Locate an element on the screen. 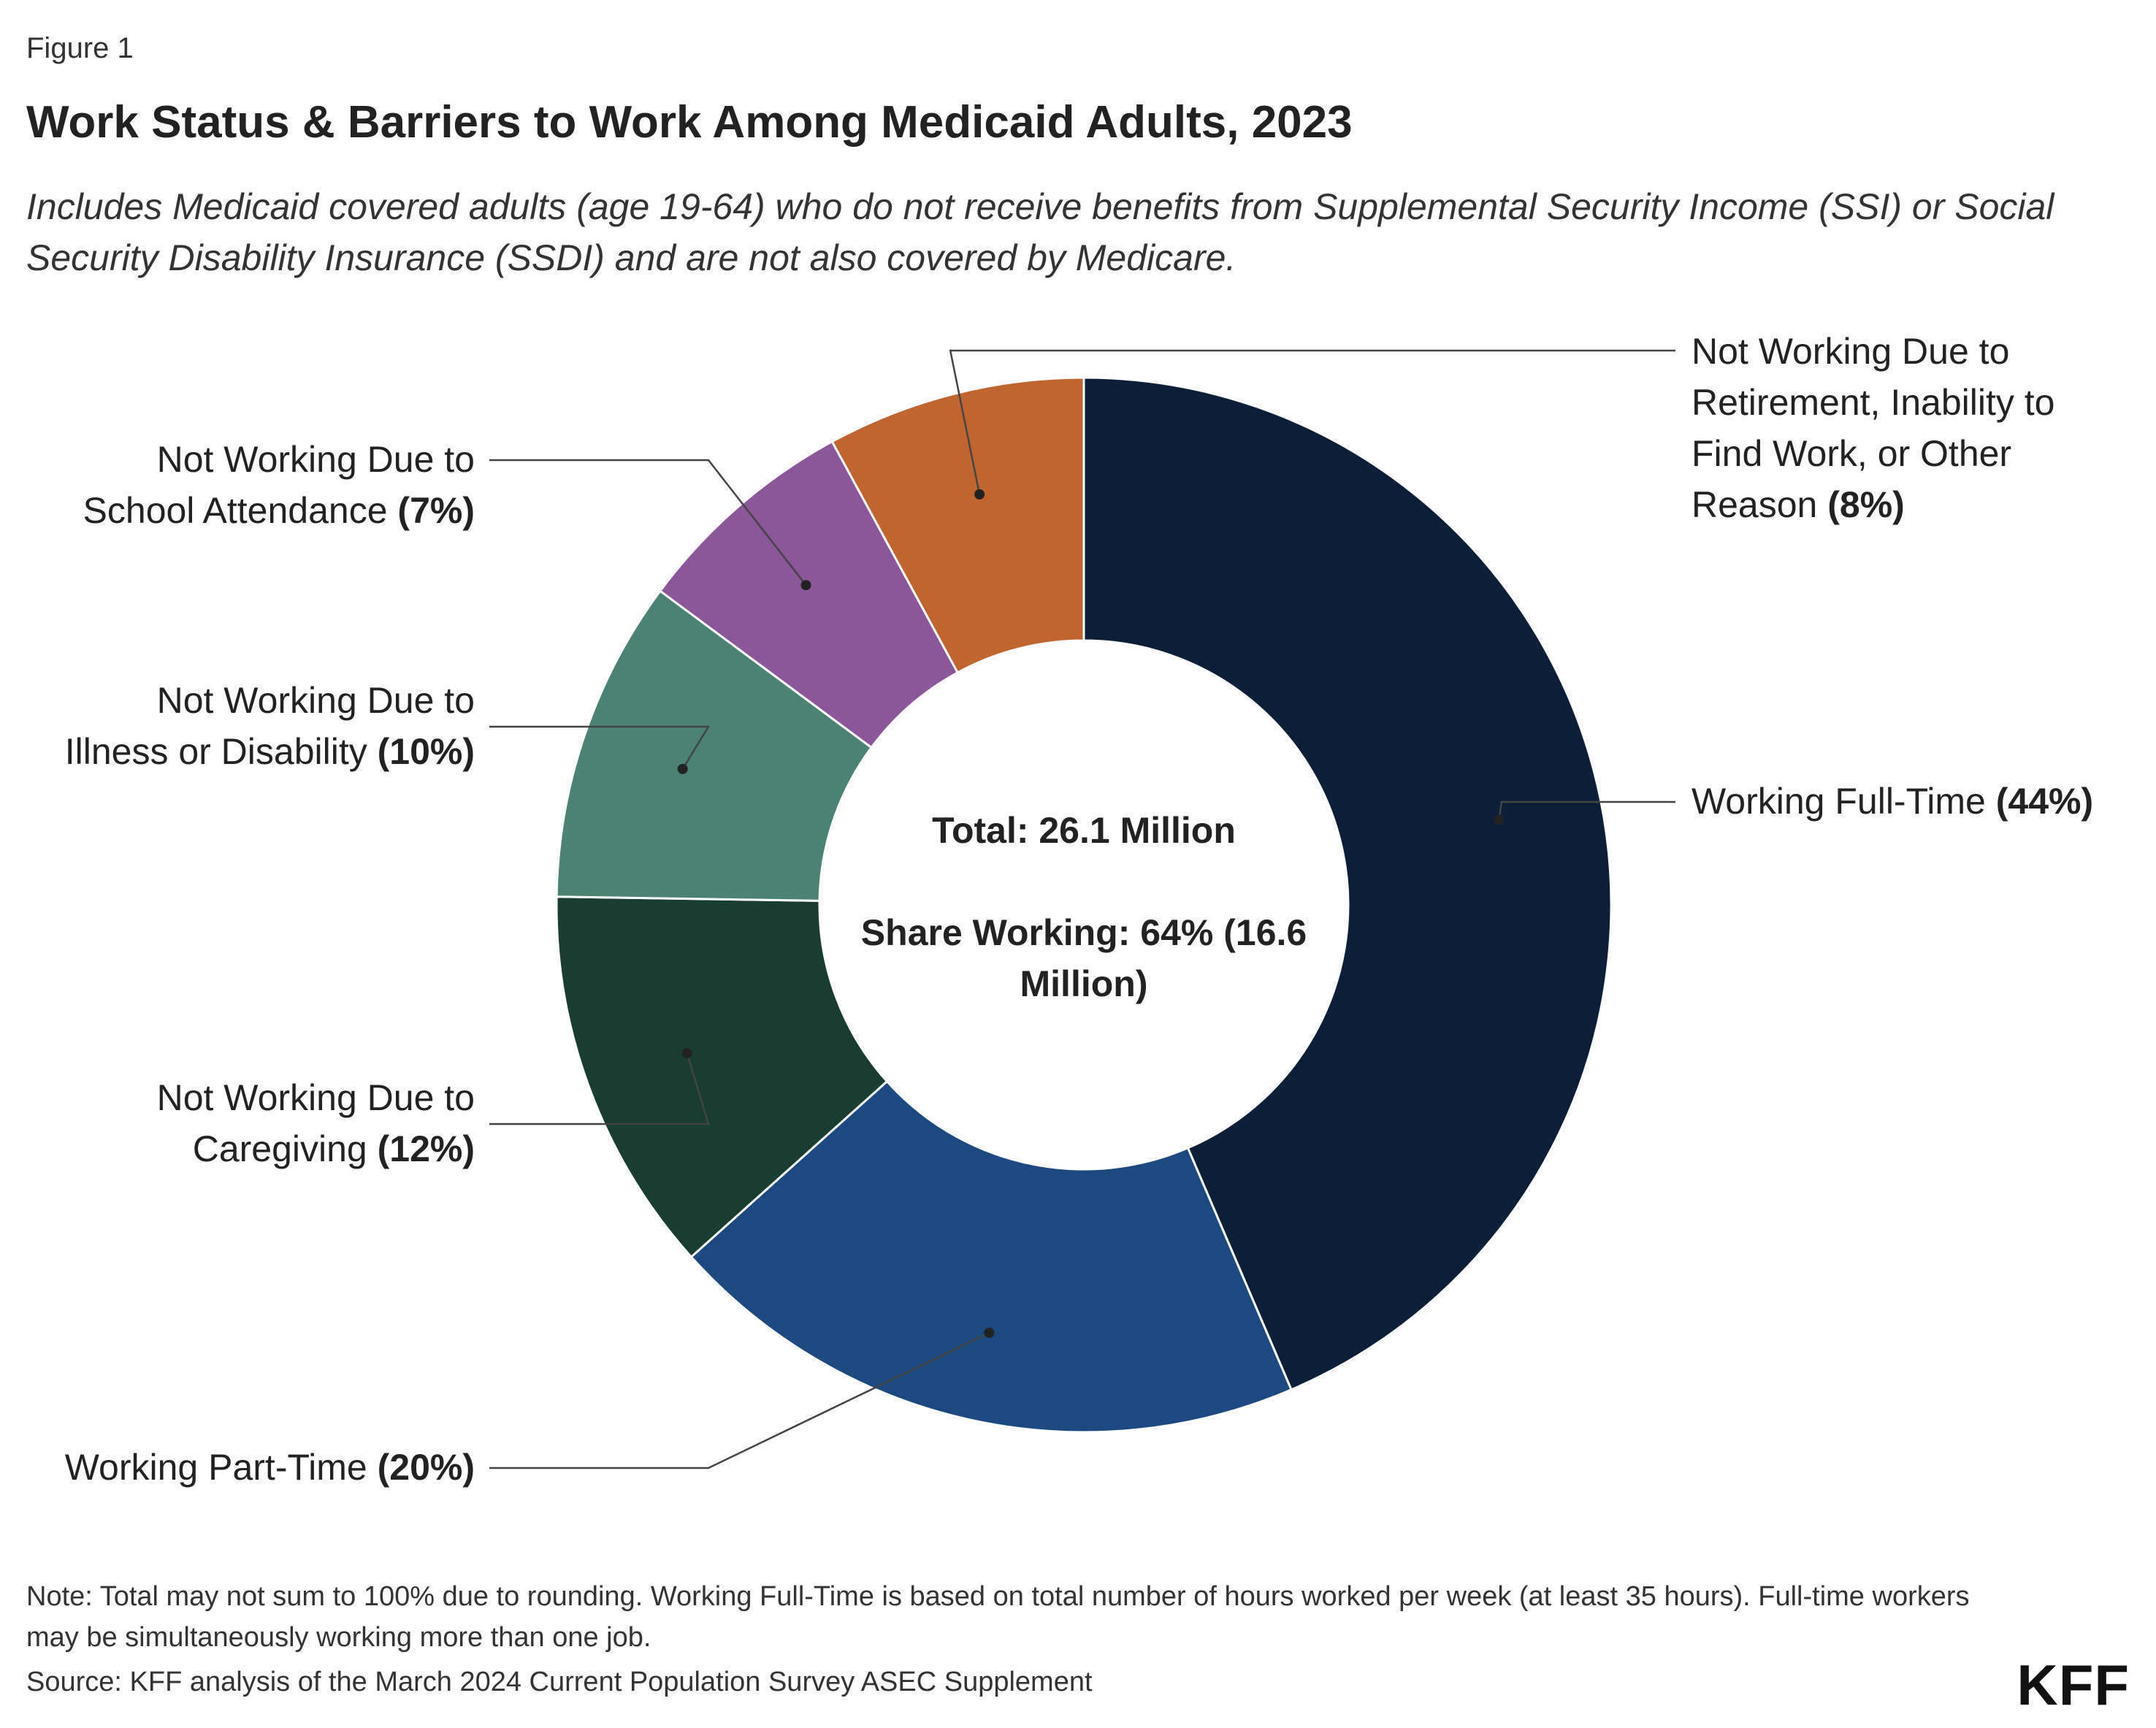 The height and width of the screenshot is (1728, 2156). leader-line-not-working-due-to-illness-or-disability is located at coordinates (600, 748).